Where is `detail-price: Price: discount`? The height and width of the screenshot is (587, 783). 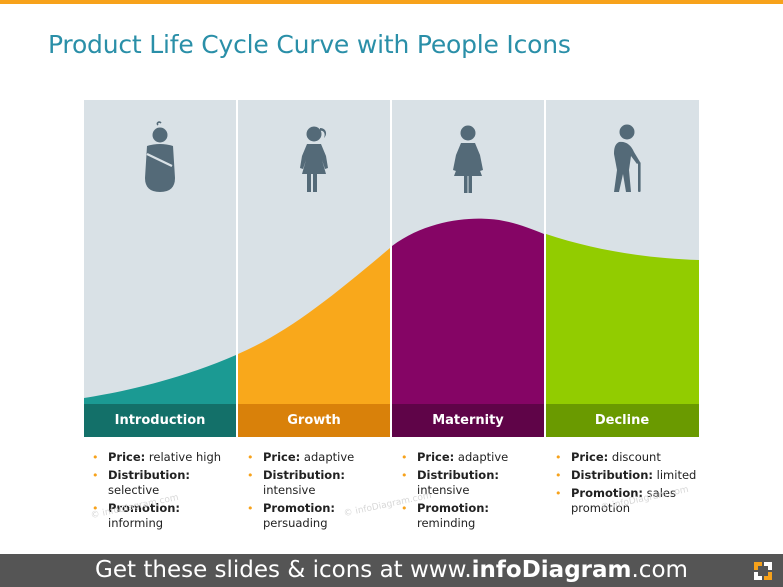 detail-price: Price: discount is located at coordinates (624, 457).